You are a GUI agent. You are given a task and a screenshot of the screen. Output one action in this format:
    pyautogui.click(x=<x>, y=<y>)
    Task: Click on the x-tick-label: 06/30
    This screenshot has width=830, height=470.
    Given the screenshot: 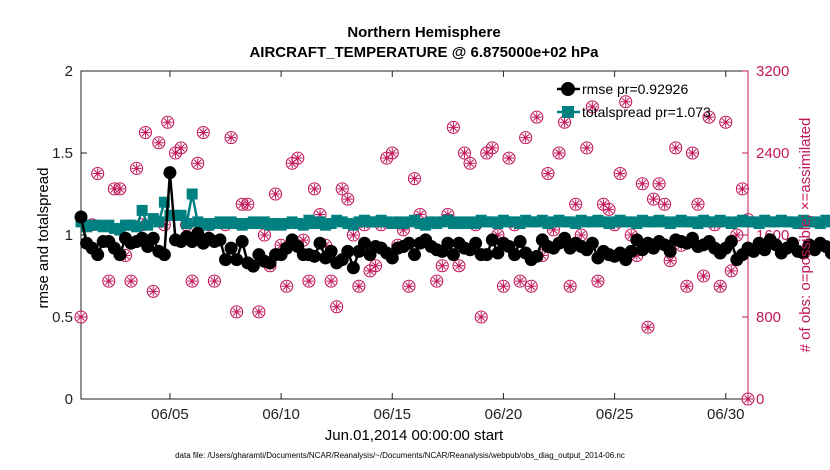 What is the action you would take?
    pyautogui.click(x=726, y=414)
    